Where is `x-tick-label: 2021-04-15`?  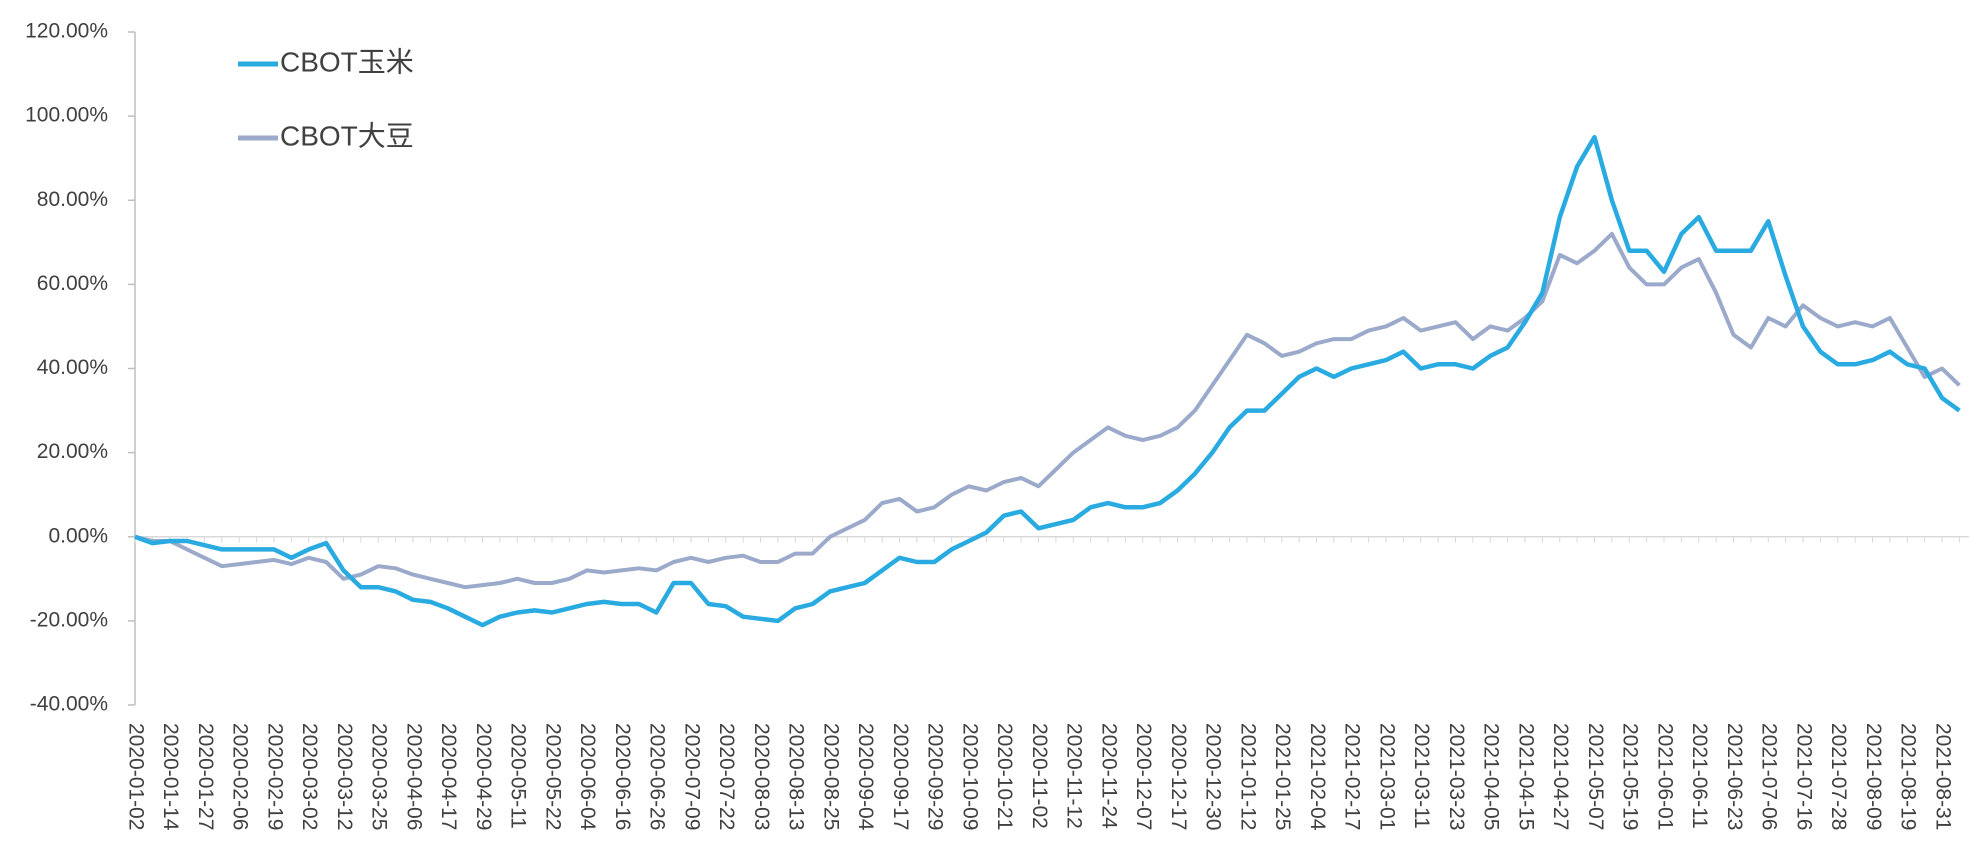
x-tick-label: 2021-04-15 is located at coordinates (1525, 776).